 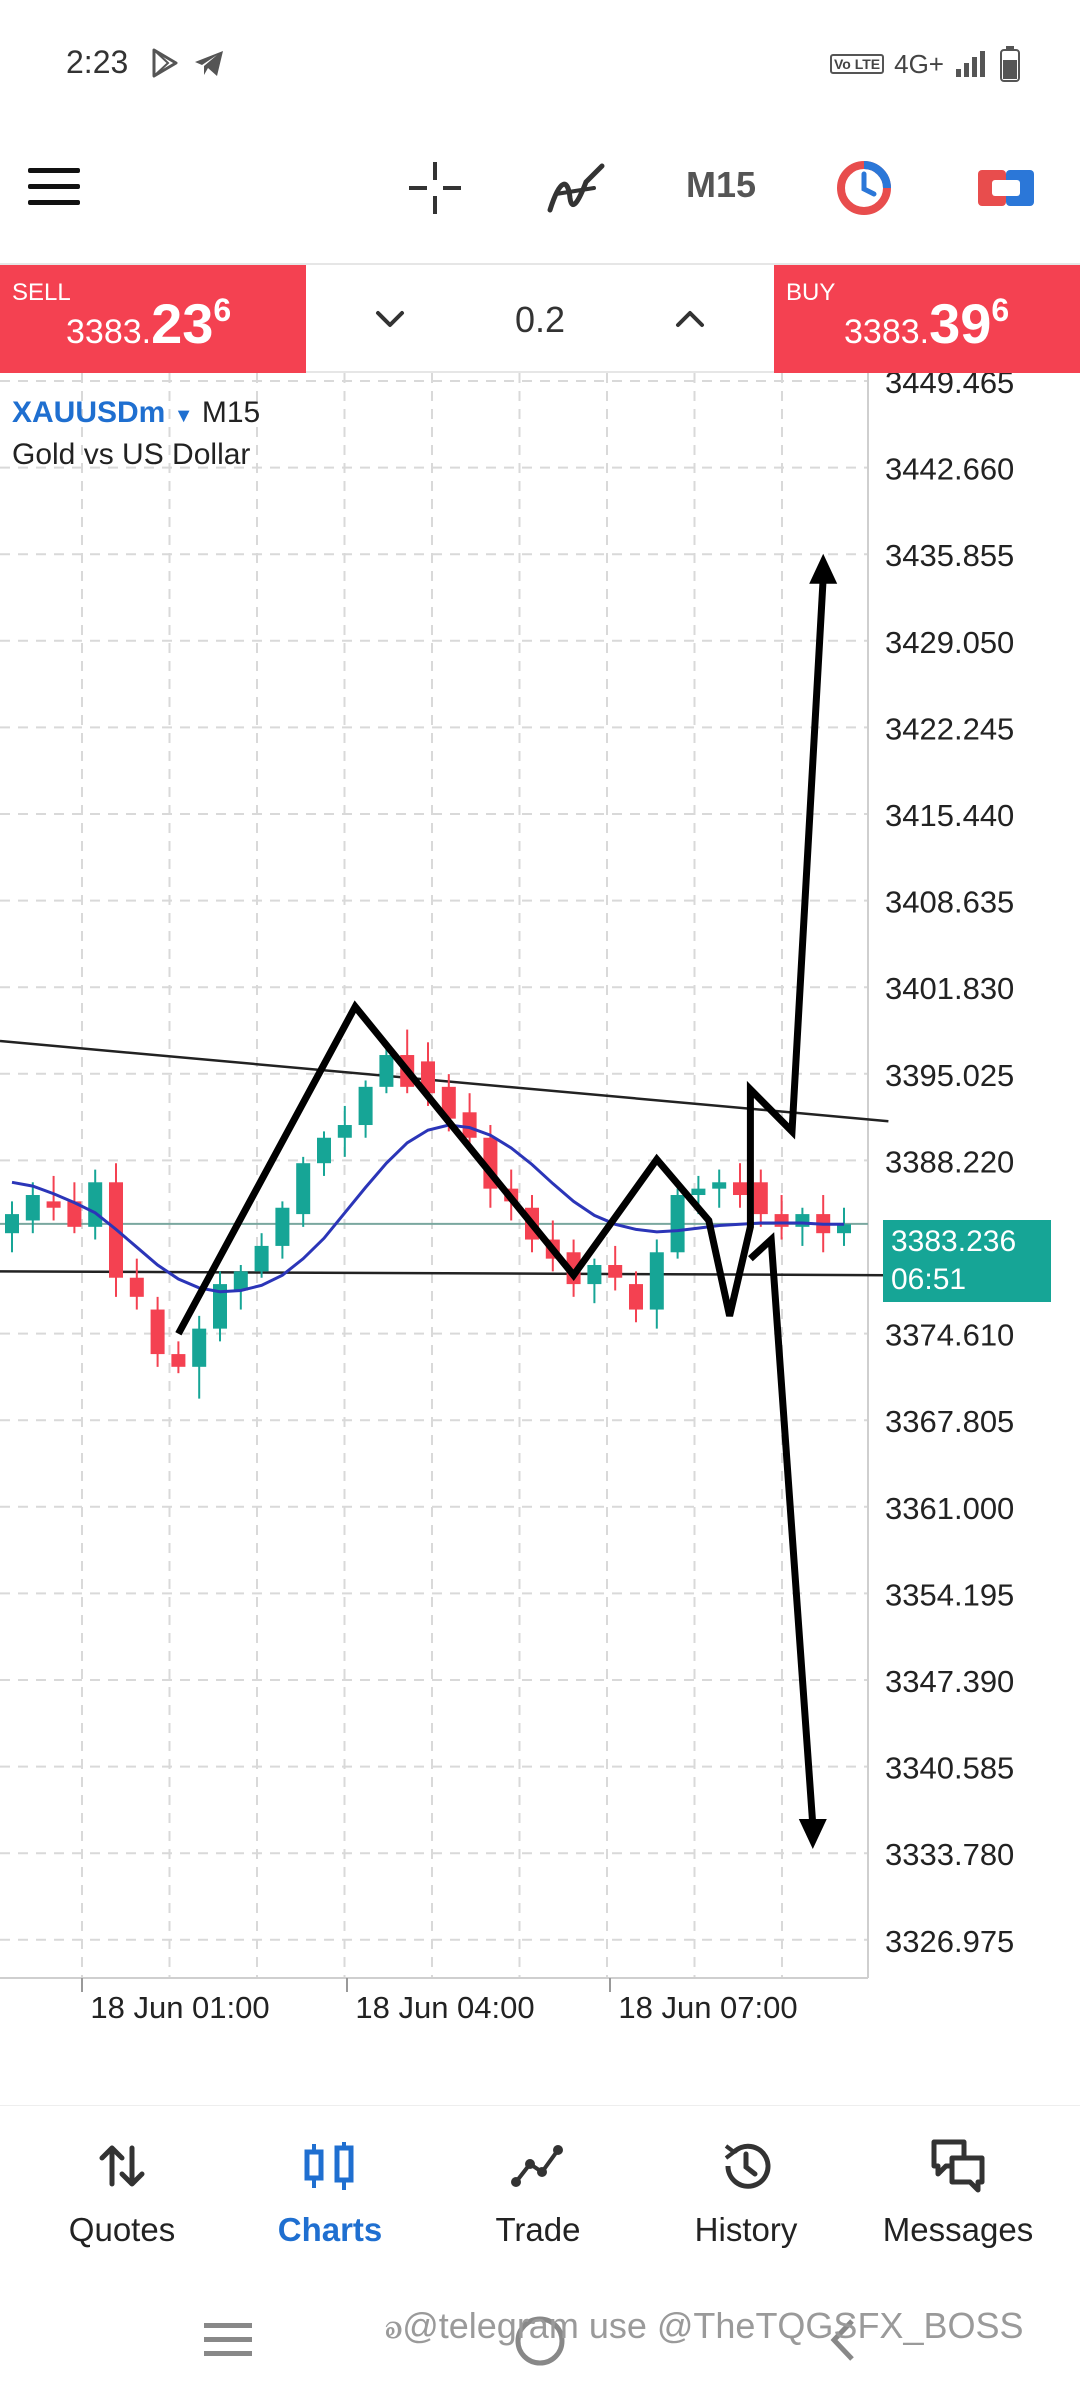 What do you see at coordinates (330, 2192) in the screenshot?
I see `nav-charts: Charts` at bounding box center [330, 2192].